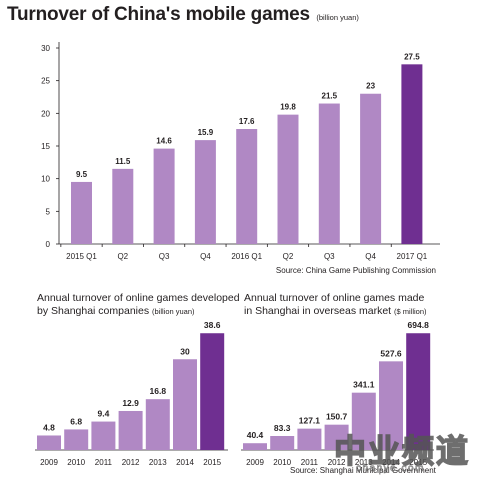 The image size is (478, 482). What do you see at coordinates (76, 421) in the screenshot?
I see `left-chart-data-label: 6.8` at bounding box center [76, 421].